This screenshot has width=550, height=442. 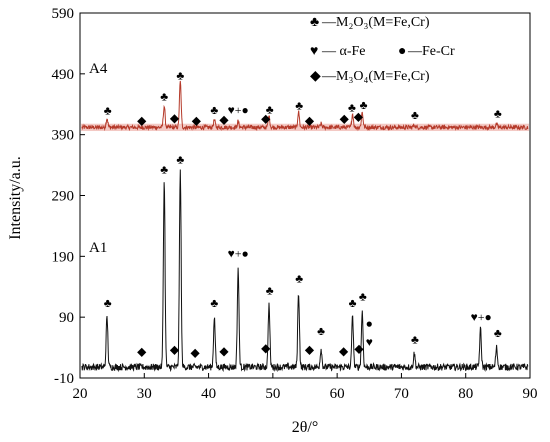 What do you see at coordinates (98, 248) in the screenshot?
I see `series-label-a1: A1` at bounding box center [98, 248].